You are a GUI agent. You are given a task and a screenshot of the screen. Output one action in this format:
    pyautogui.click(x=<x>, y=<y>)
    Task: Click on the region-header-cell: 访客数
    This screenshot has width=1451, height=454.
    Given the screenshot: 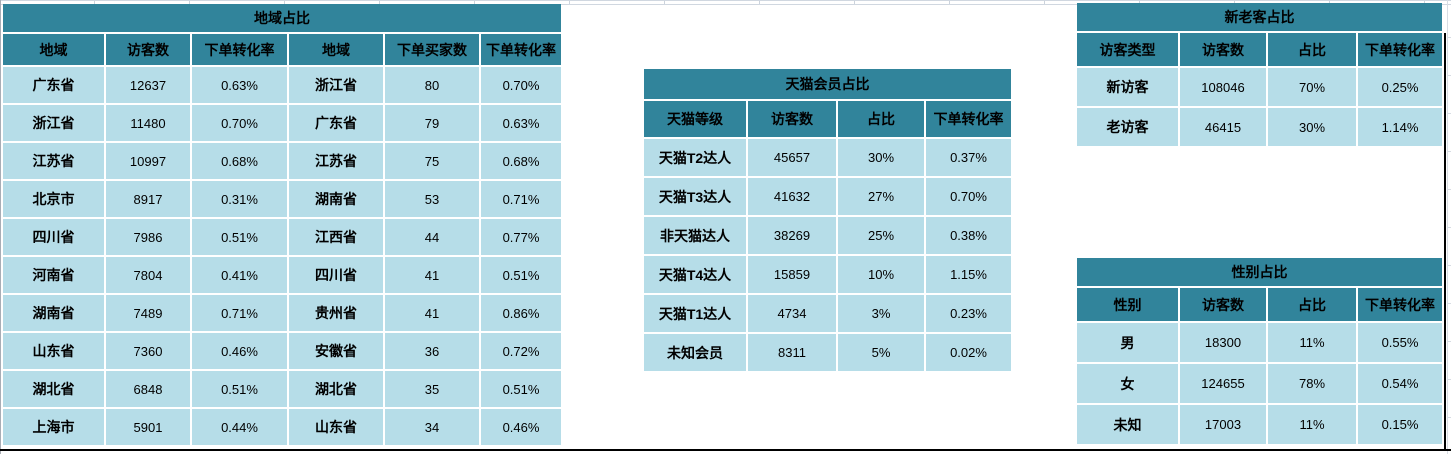 What is the action you would take?
    pyautogui.click(x=148, y=49)
    